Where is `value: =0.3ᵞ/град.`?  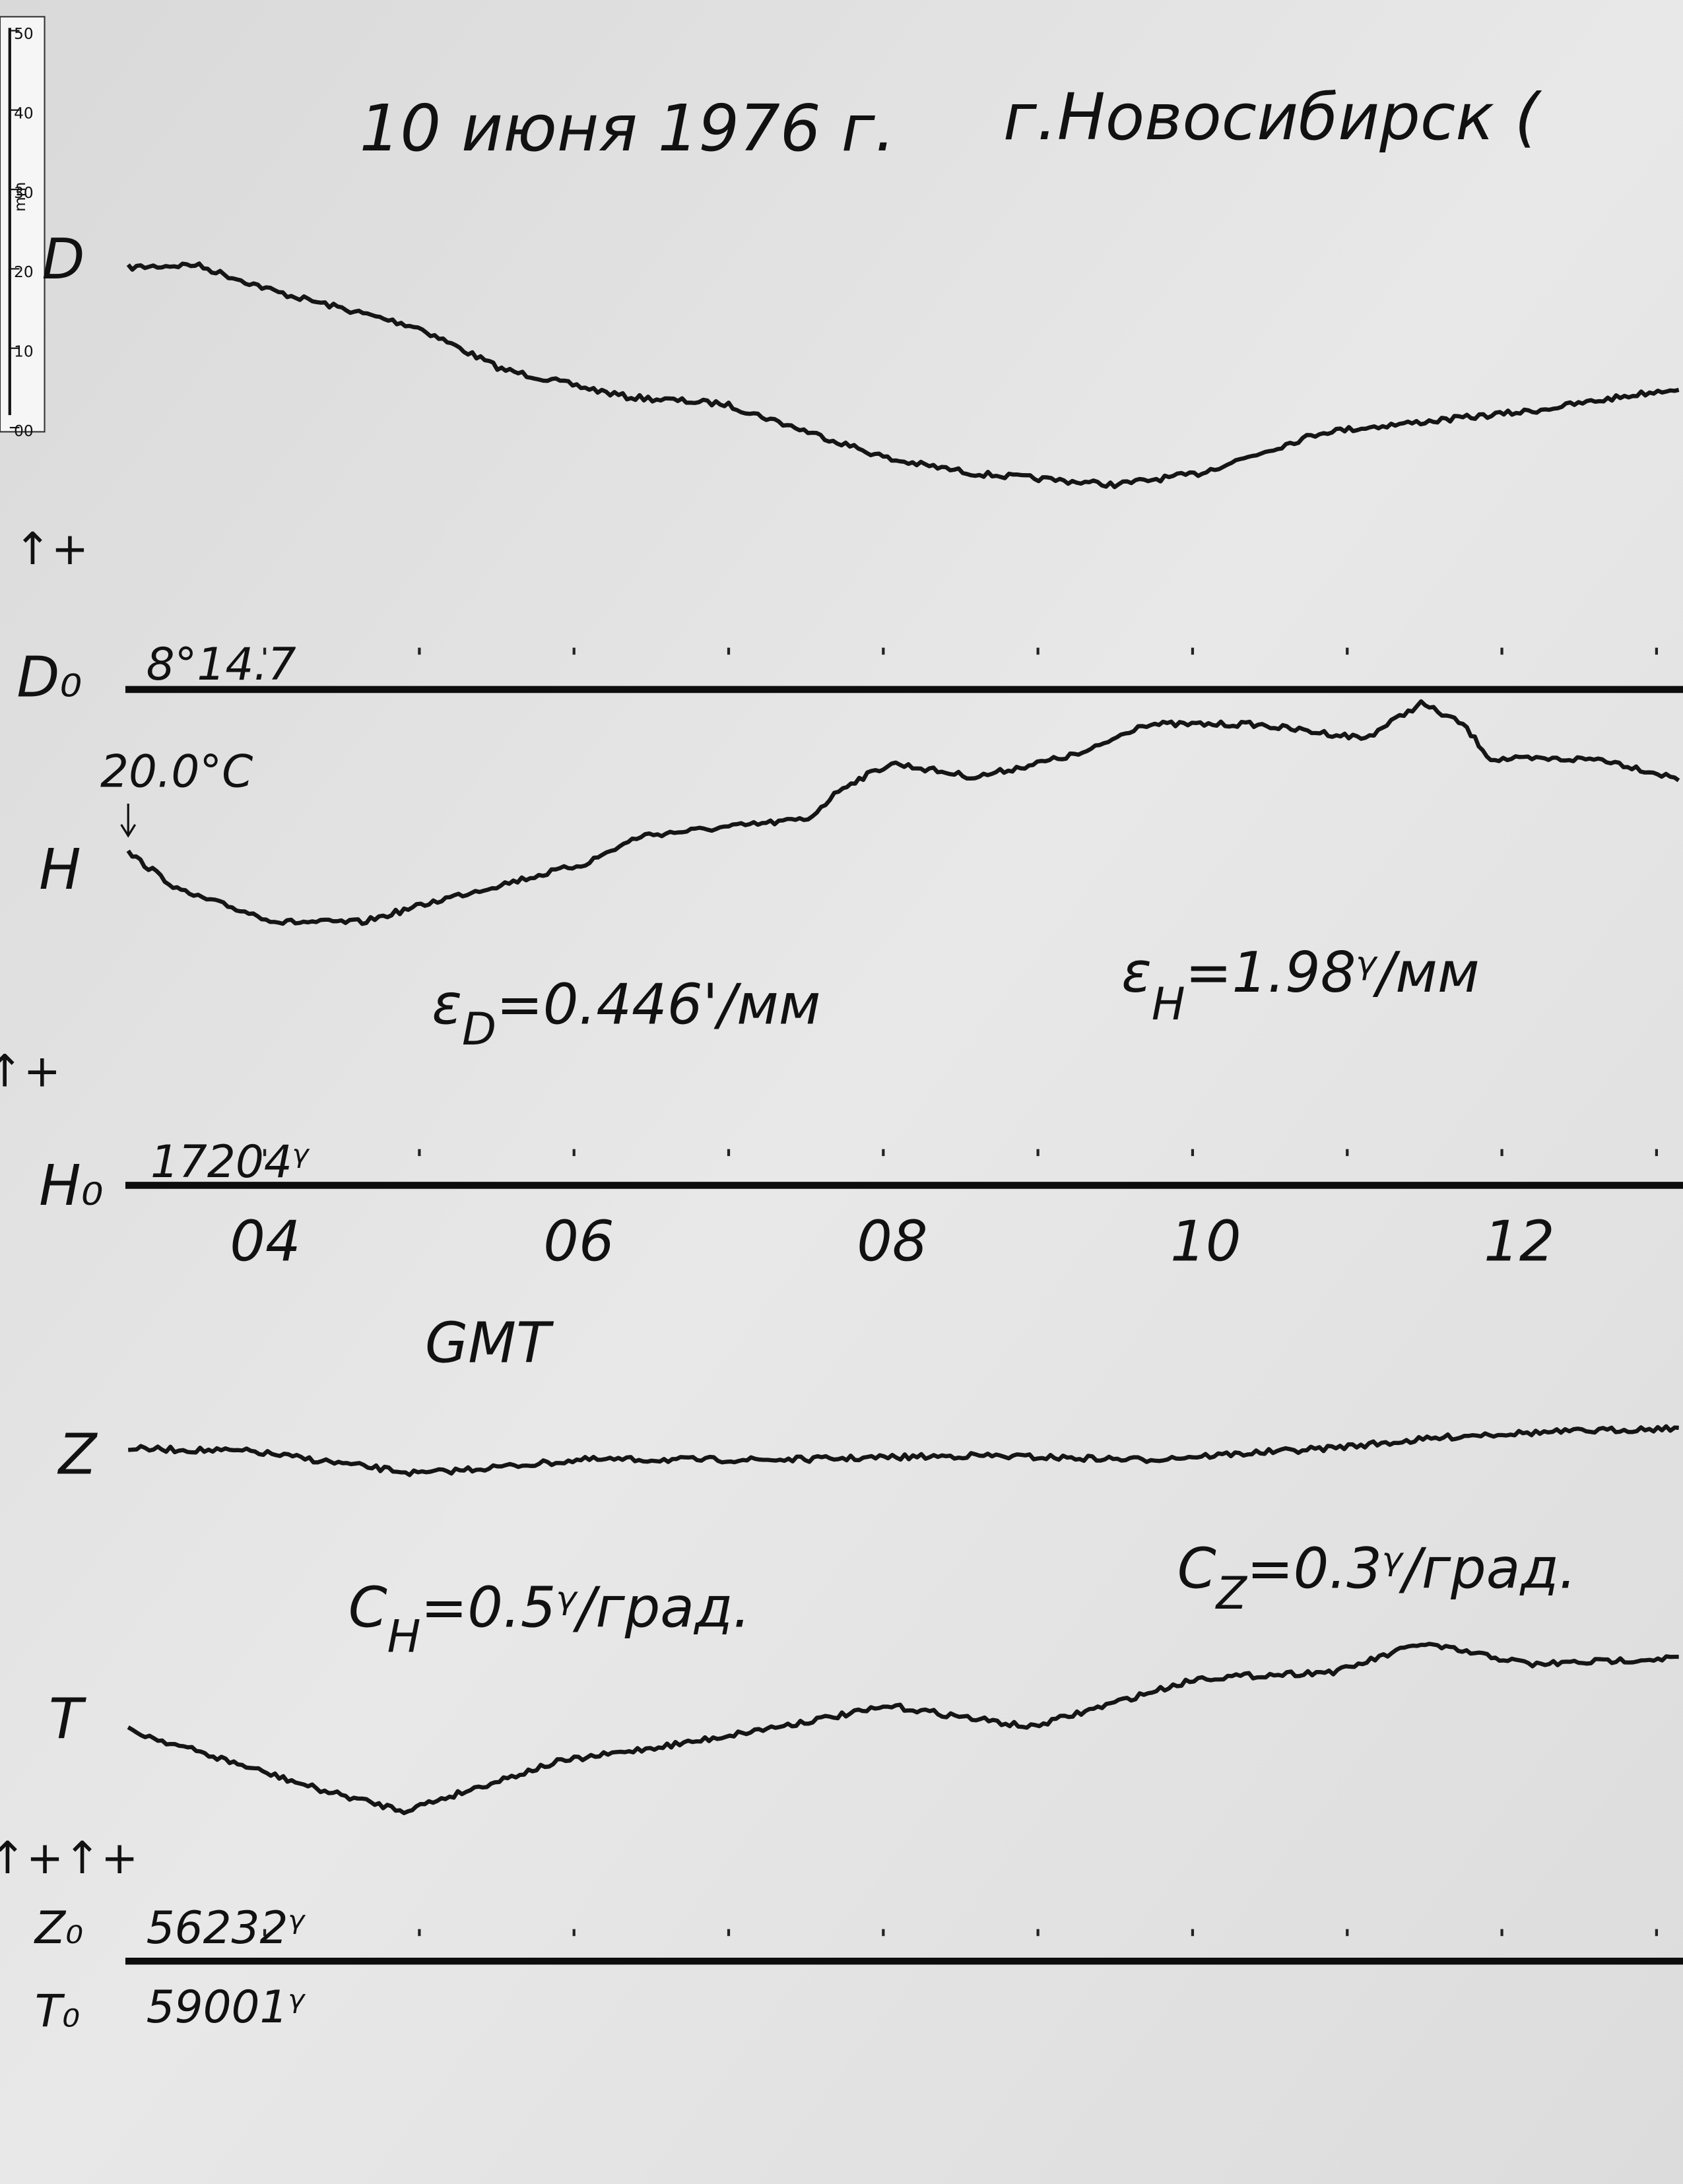
value: =0.3ᵞ/град. is located at coordinates (1412, 1568).